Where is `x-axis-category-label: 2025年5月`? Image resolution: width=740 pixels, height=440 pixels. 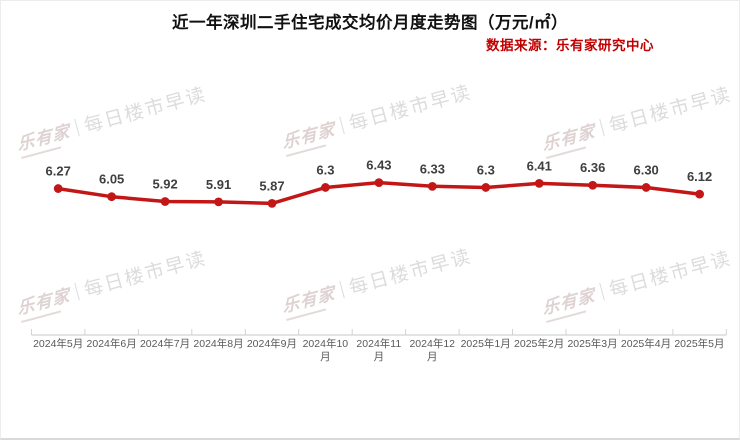 x-axis-category-label: 2025年5月 is located at coordinates (699, 344).